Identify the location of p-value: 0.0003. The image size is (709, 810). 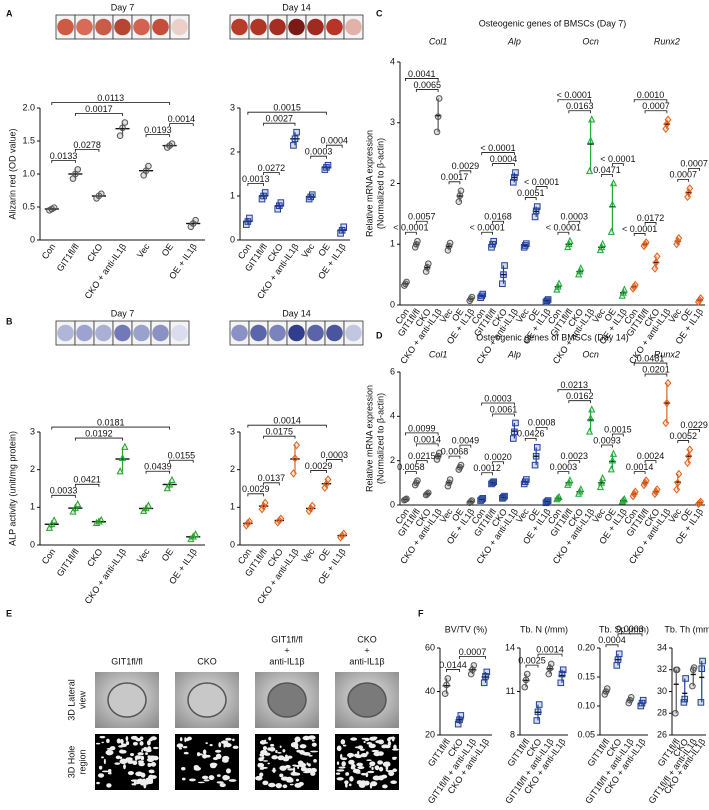
(564, 467).